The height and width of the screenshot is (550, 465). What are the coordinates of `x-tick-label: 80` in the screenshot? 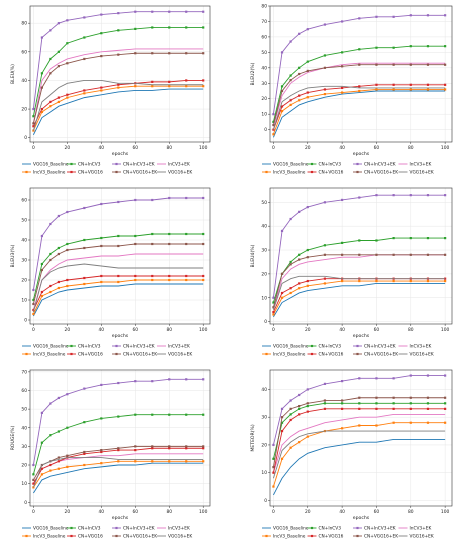 It's located at (411, 330).